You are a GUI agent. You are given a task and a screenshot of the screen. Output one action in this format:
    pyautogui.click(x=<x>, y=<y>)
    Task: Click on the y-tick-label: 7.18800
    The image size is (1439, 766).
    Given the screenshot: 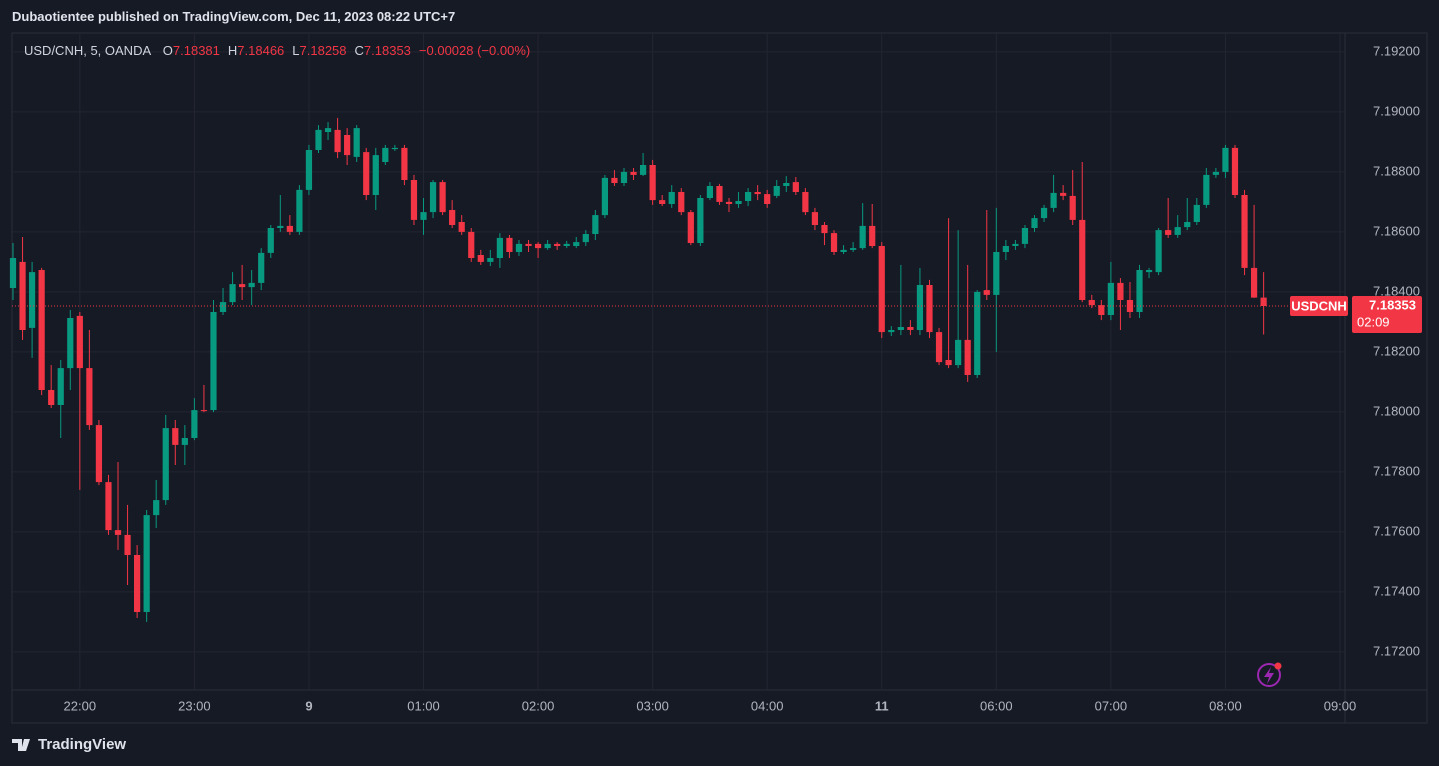 What is the action you would take?
    pyautogui.click(x=1396, y=170)
    